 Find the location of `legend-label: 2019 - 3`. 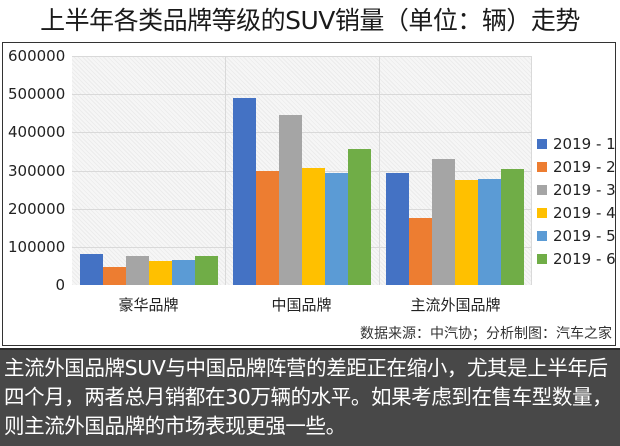

legend-label: 2019 - 3 is located at coordinates (584, 189).